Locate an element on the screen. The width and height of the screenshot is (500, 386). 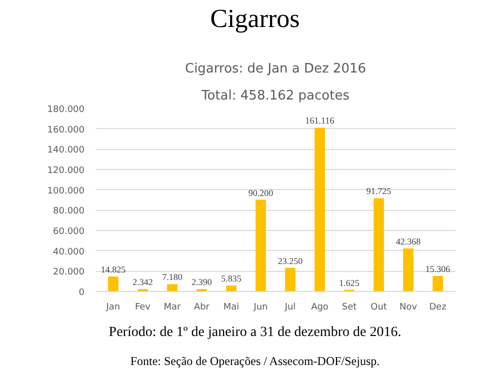
x-tick-label: Mar is located at coordinates (173, 307).